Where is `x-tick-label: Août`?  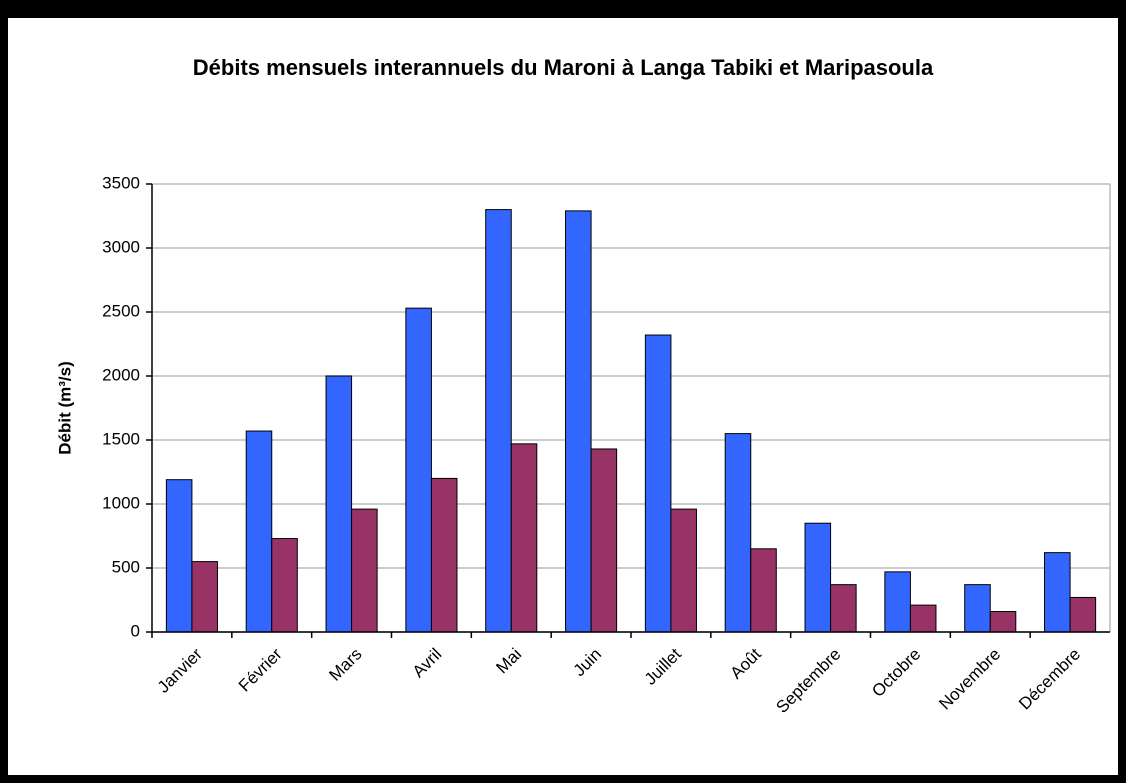
x-tick-label: Août is located at coordinates (746, 663).